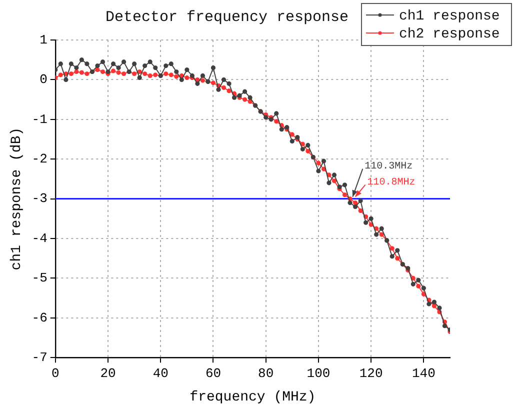  I want to click on y-tick-label: -4, so click(40, 238).